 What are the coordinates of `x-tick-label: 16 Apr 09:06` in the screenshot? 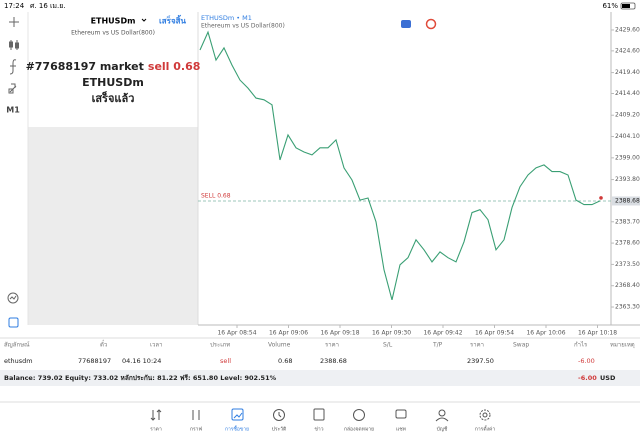 It's located at (288, 333).